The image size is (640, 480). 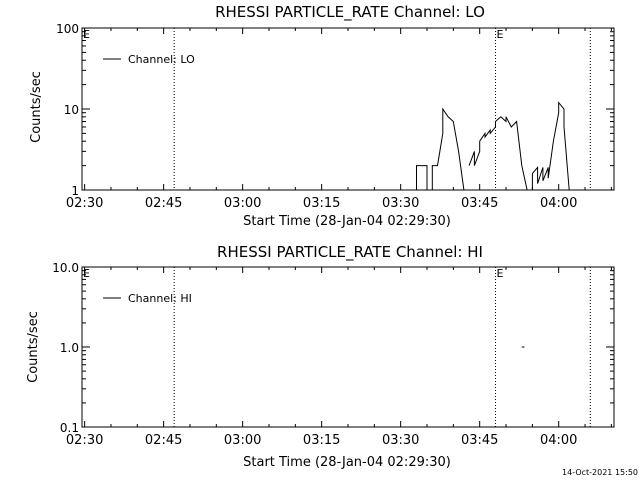 I want to click on marker-e-left-lo: E, so click(x=86, y=34).